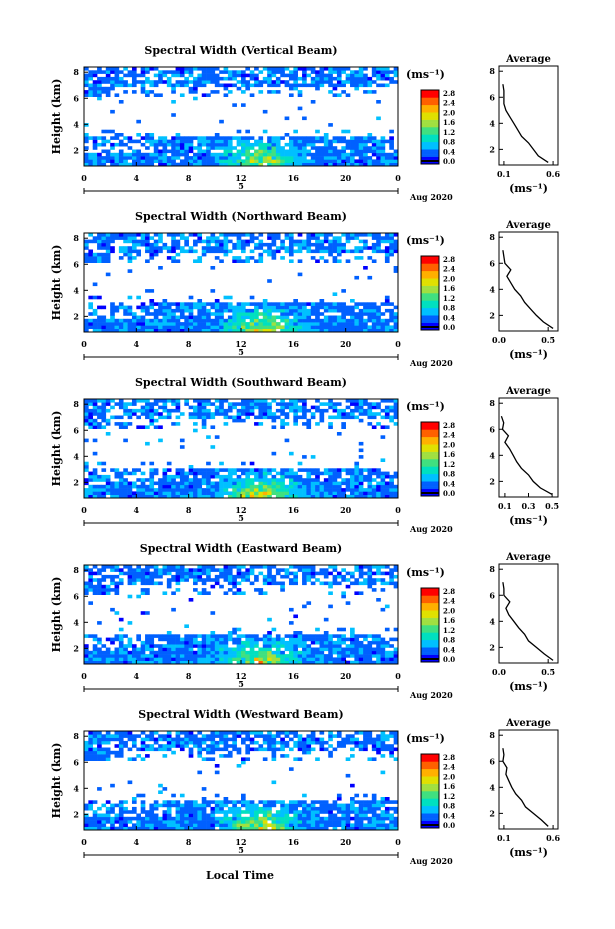 The image size is (615, 929). I want to click on x-tick-label: 4, so click(137, 178).